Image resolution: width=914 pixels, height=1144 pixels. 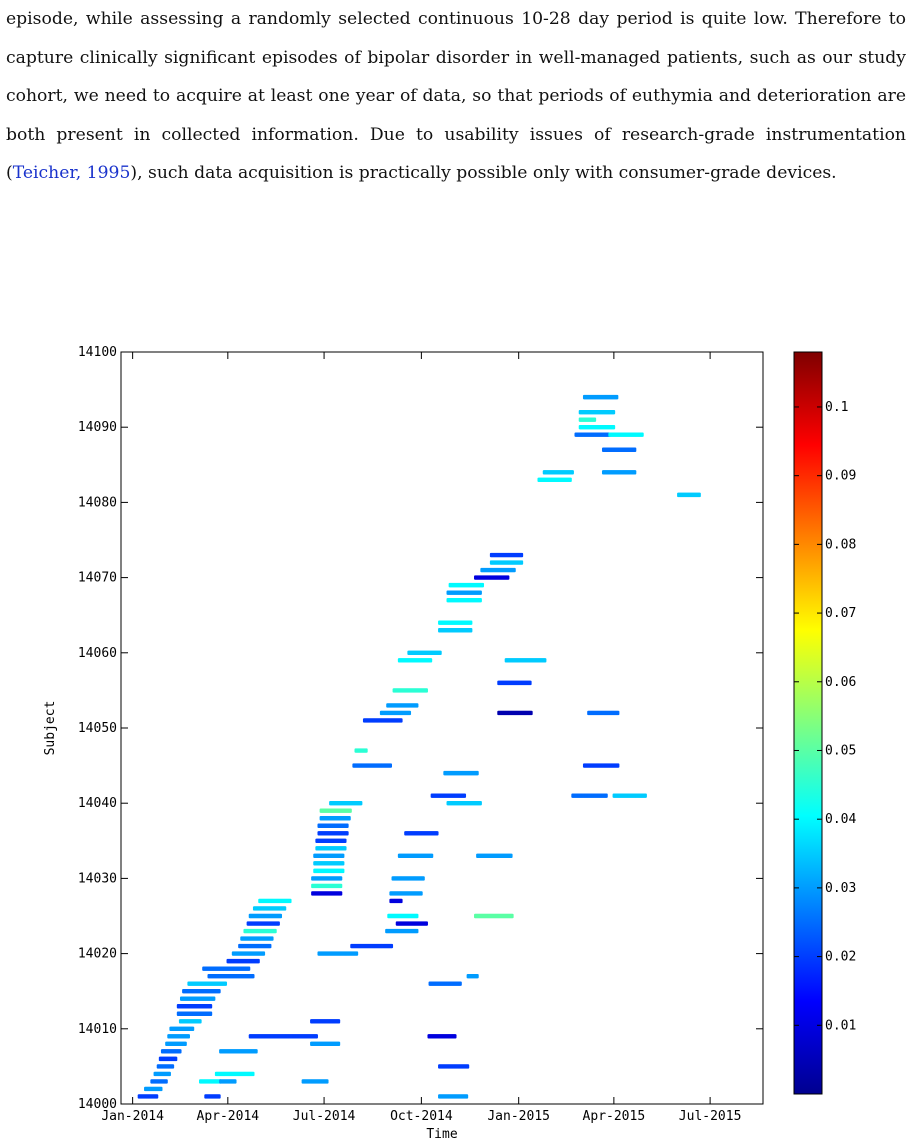 I want to click on colorbar-tick-label: 0.07, so click(x=840, y=613).